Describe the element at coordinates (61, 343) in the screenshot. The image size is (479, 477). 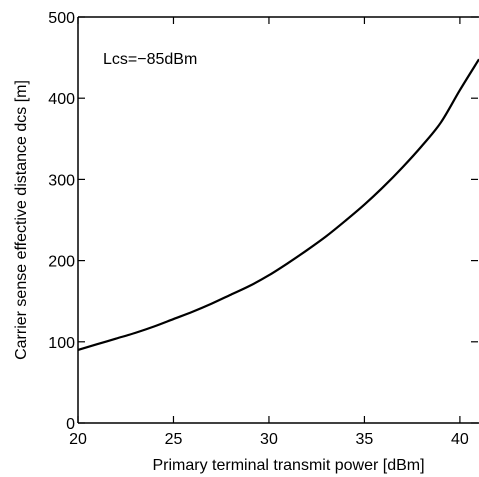
I see `y-tick-label: 100` at that location.